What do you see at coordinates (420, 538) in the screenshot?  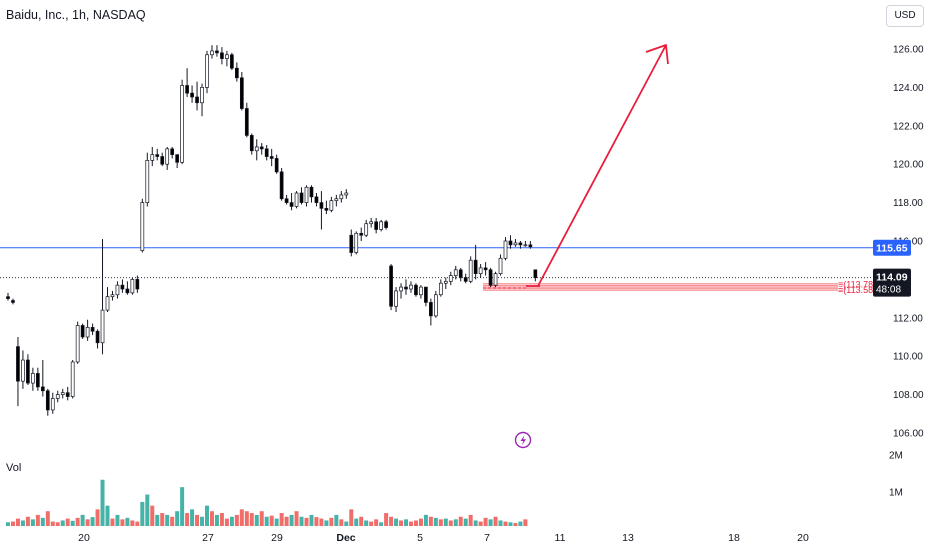 I see `time-axis-label: 5` at bounding box center [420, 538].